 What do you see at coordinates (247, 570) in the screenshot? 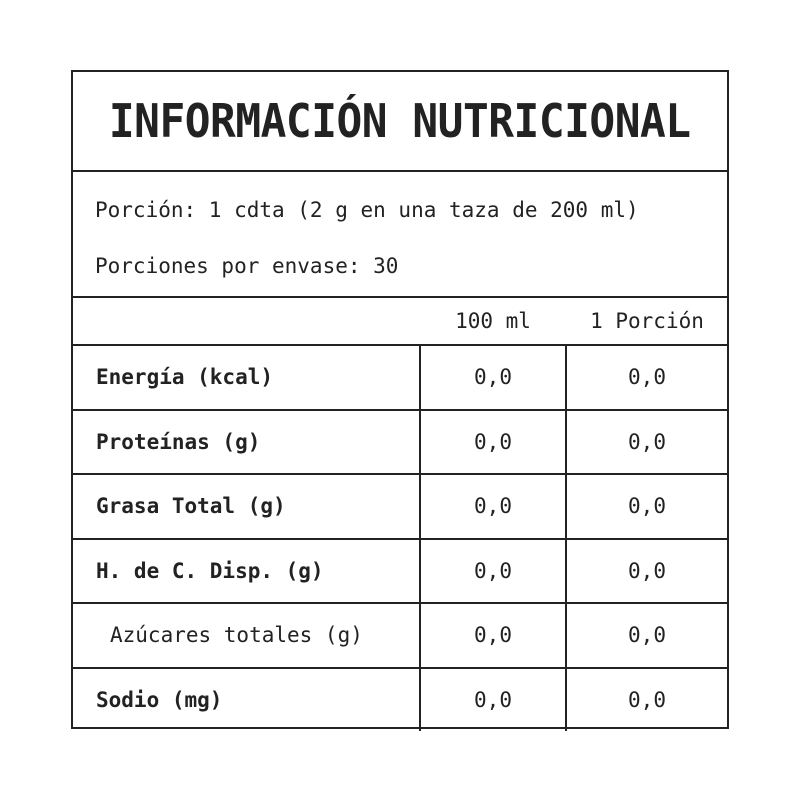
I see `nutrient-name: H. de C. Disp. (g)` at bounding box center [247, 570].